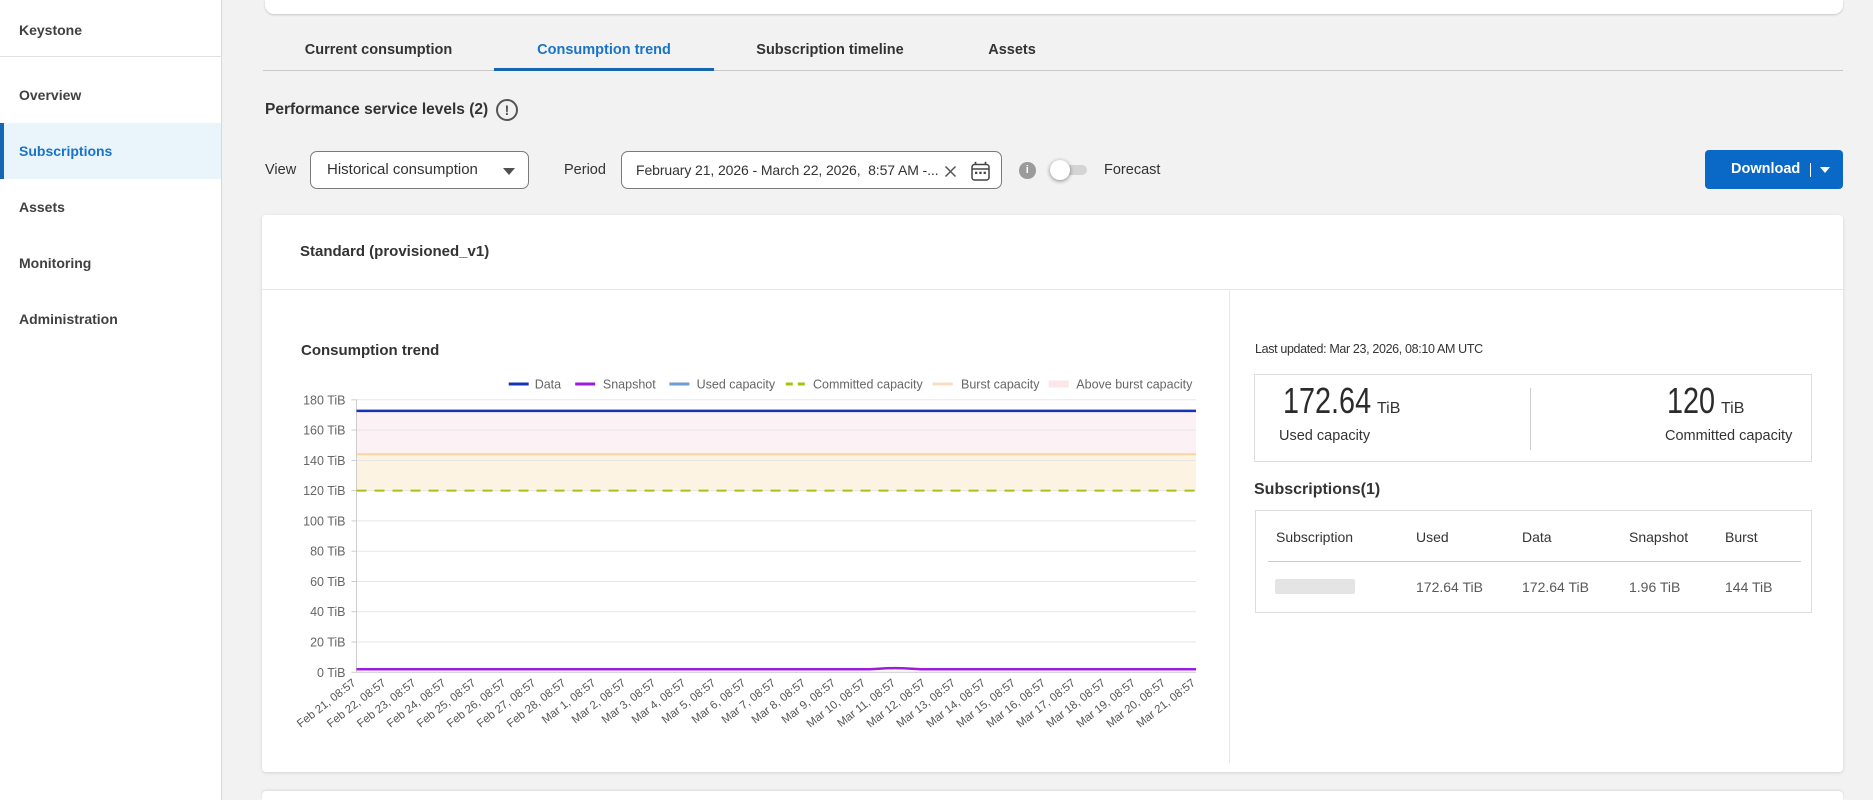 The height and width of the screenshot is (800, 1873). Describe the element at coordinates (629, 385) in the screenshot. I see `svg-text: Snapshot` at that location.